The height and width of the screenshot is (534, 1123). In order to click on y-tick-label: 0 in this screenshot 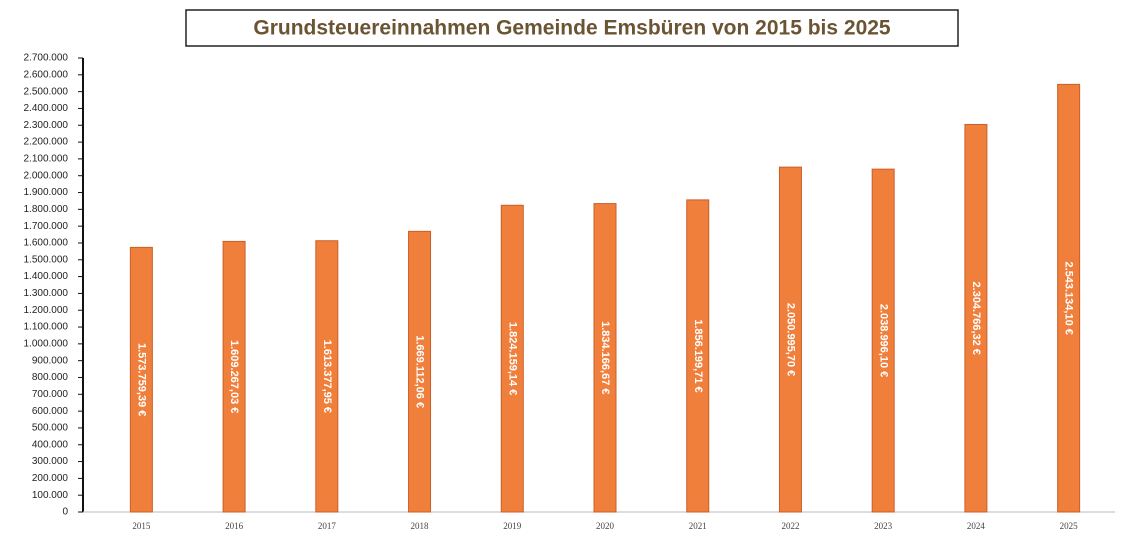, I will do `click(65, 512)`.